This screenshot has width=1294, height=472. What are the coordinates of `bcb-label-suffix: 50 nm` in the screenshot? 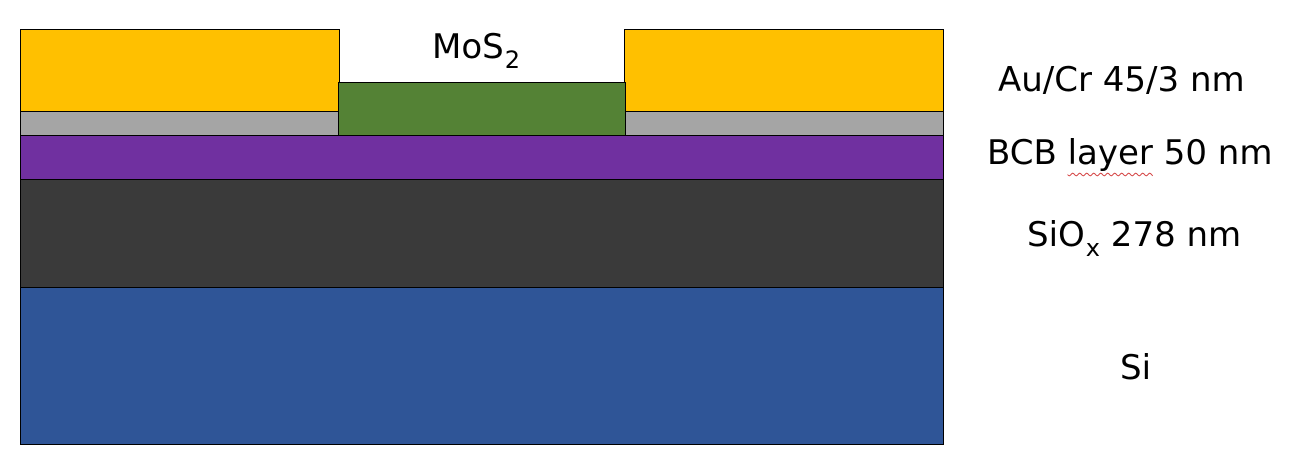 It's located at (1212, 153).